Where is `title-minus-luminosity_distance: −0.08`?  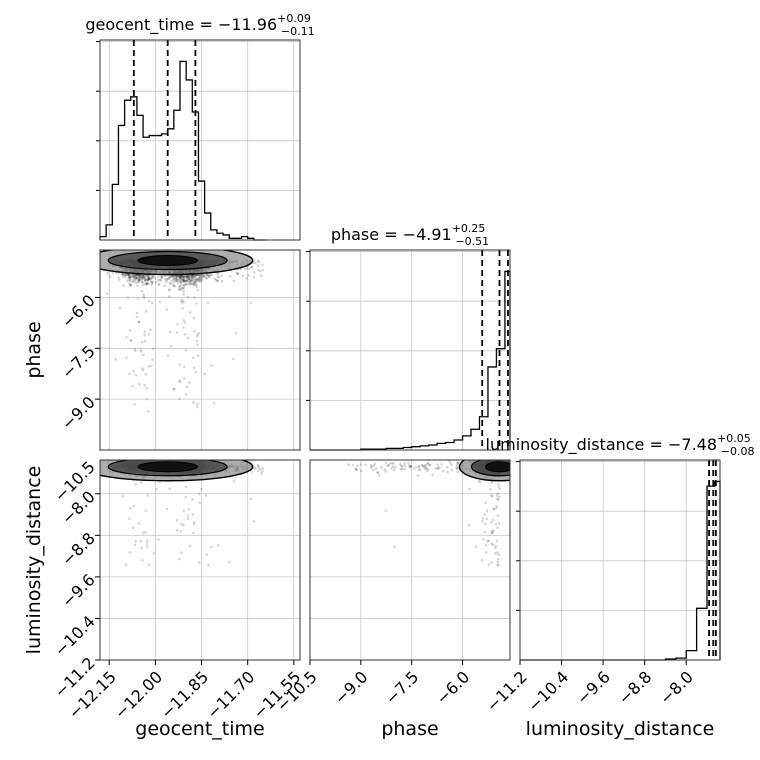
title-minus-luminosity_distance: −0.08 is located at coordinates (738, 451).